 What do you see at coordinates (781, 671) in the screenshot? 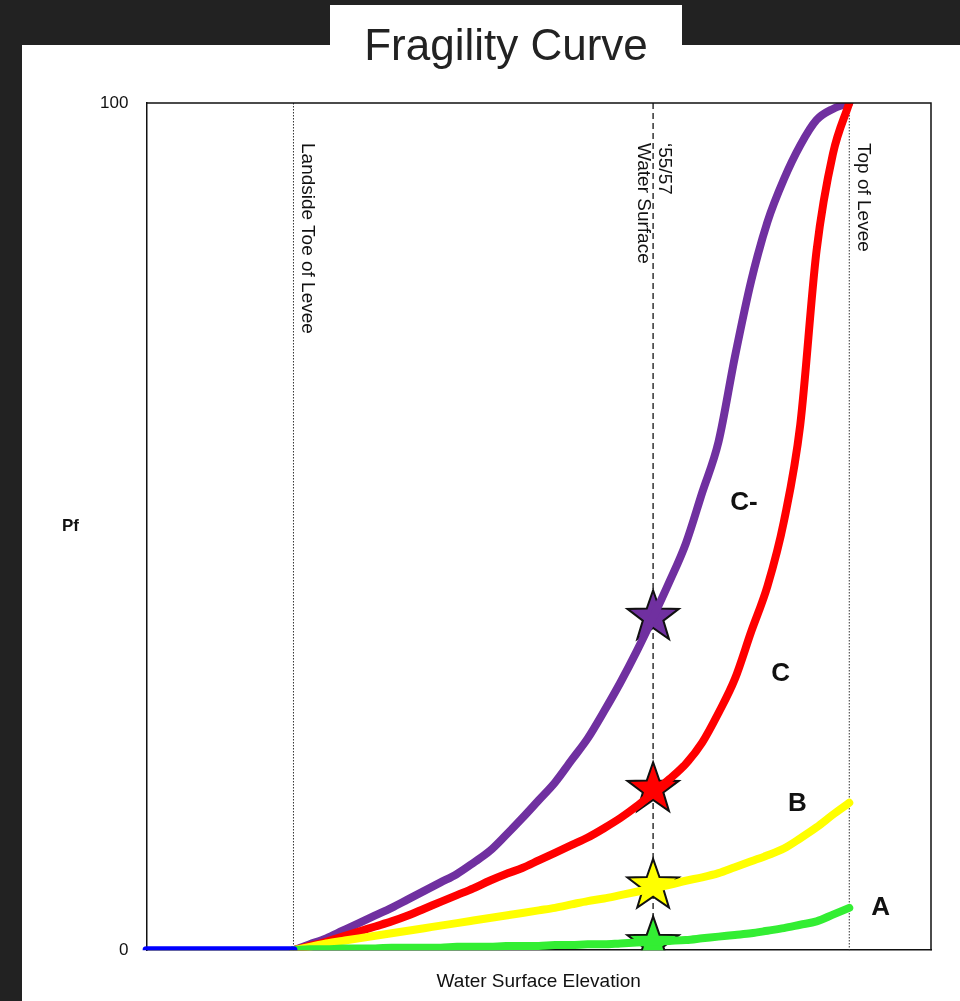
I see `series-label: C` at bounding box center [781, 671].